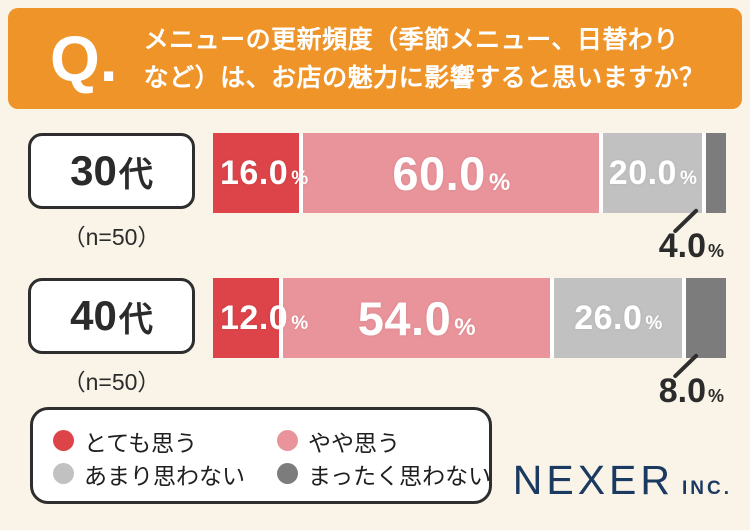 Image resolution: width=750 pixels, height=530 pixels. What do you see at coordinates (411, 39) in the screenshot?
I see `question-title-line1: メニューの更新頻度（季節メニュー、日替わり` at bounding box center [411, 39].